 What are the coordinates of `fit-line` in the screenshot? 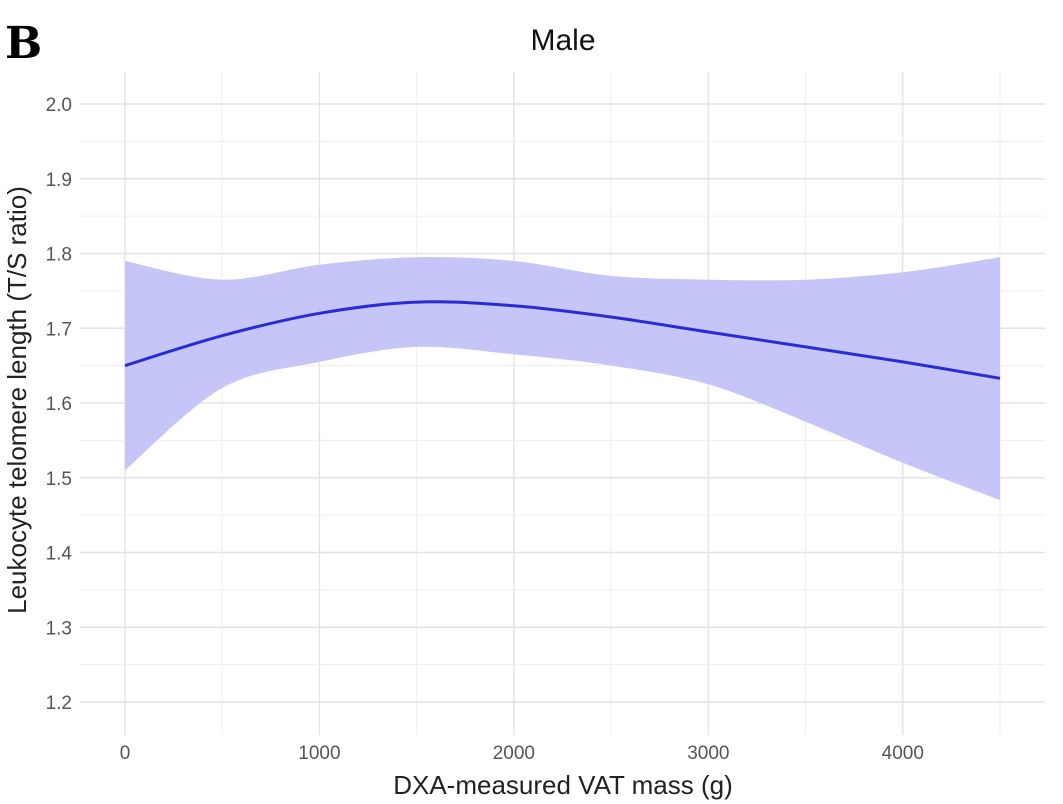 It's located at (562, 340).